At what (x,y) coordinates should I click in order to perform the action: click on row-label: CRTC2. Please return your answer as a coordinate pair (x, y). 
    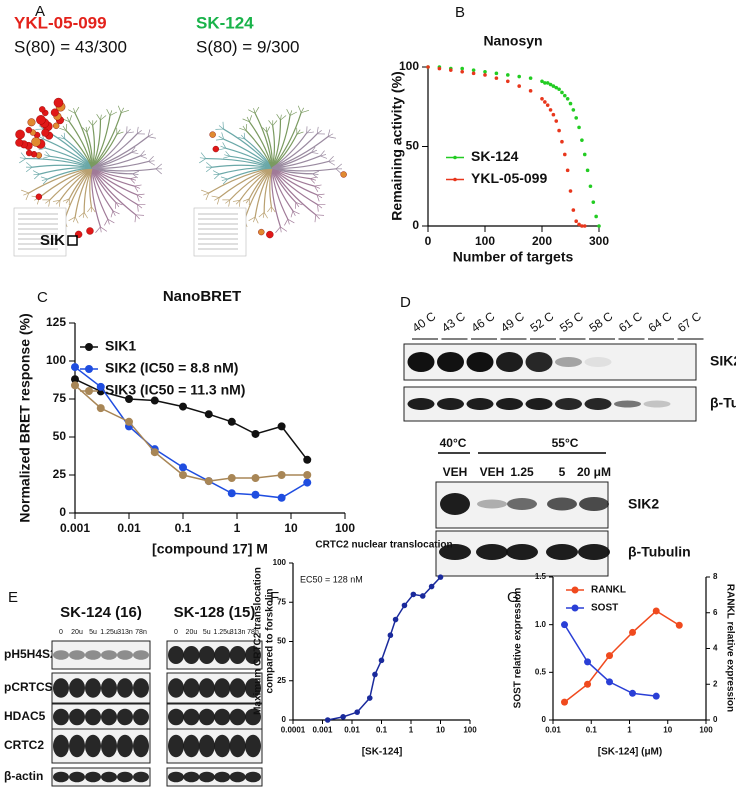
    Looking at the image, I should click on (24, 745).